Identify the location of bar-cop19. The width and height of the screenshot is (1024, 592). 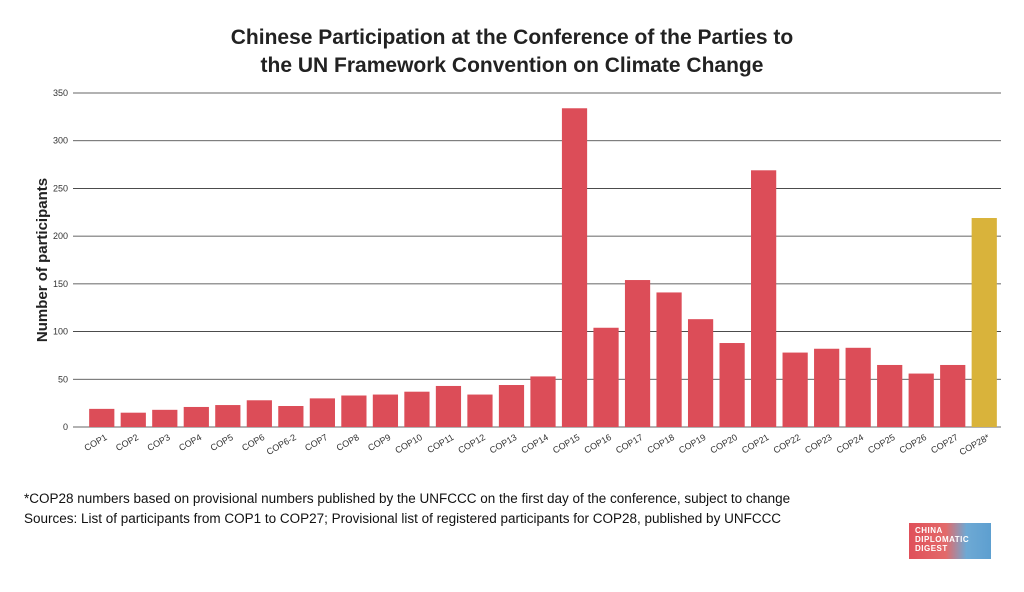
(700, 373).